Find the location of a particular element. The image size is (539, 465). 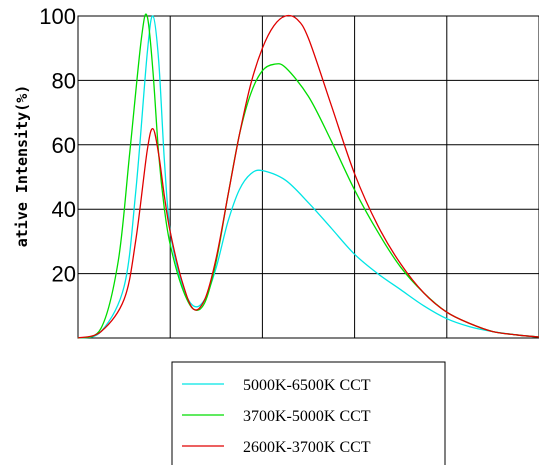

y-tick-label: 60 is located at coordinates (64, 145).